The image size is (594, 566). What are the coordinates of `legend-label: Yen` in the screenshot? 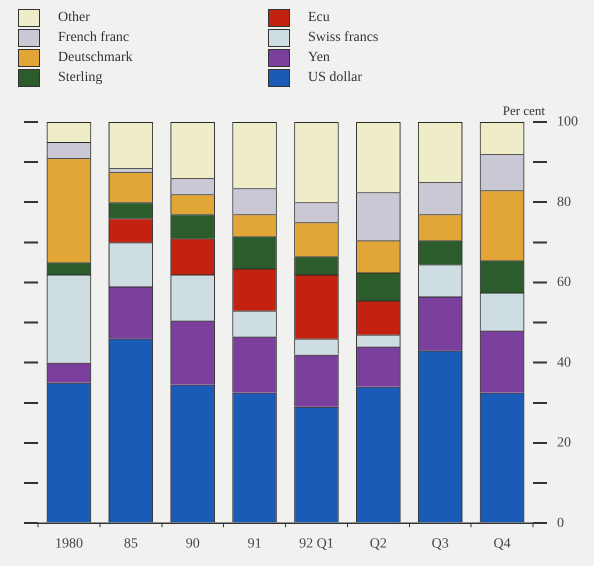 It's located at (319, 58).